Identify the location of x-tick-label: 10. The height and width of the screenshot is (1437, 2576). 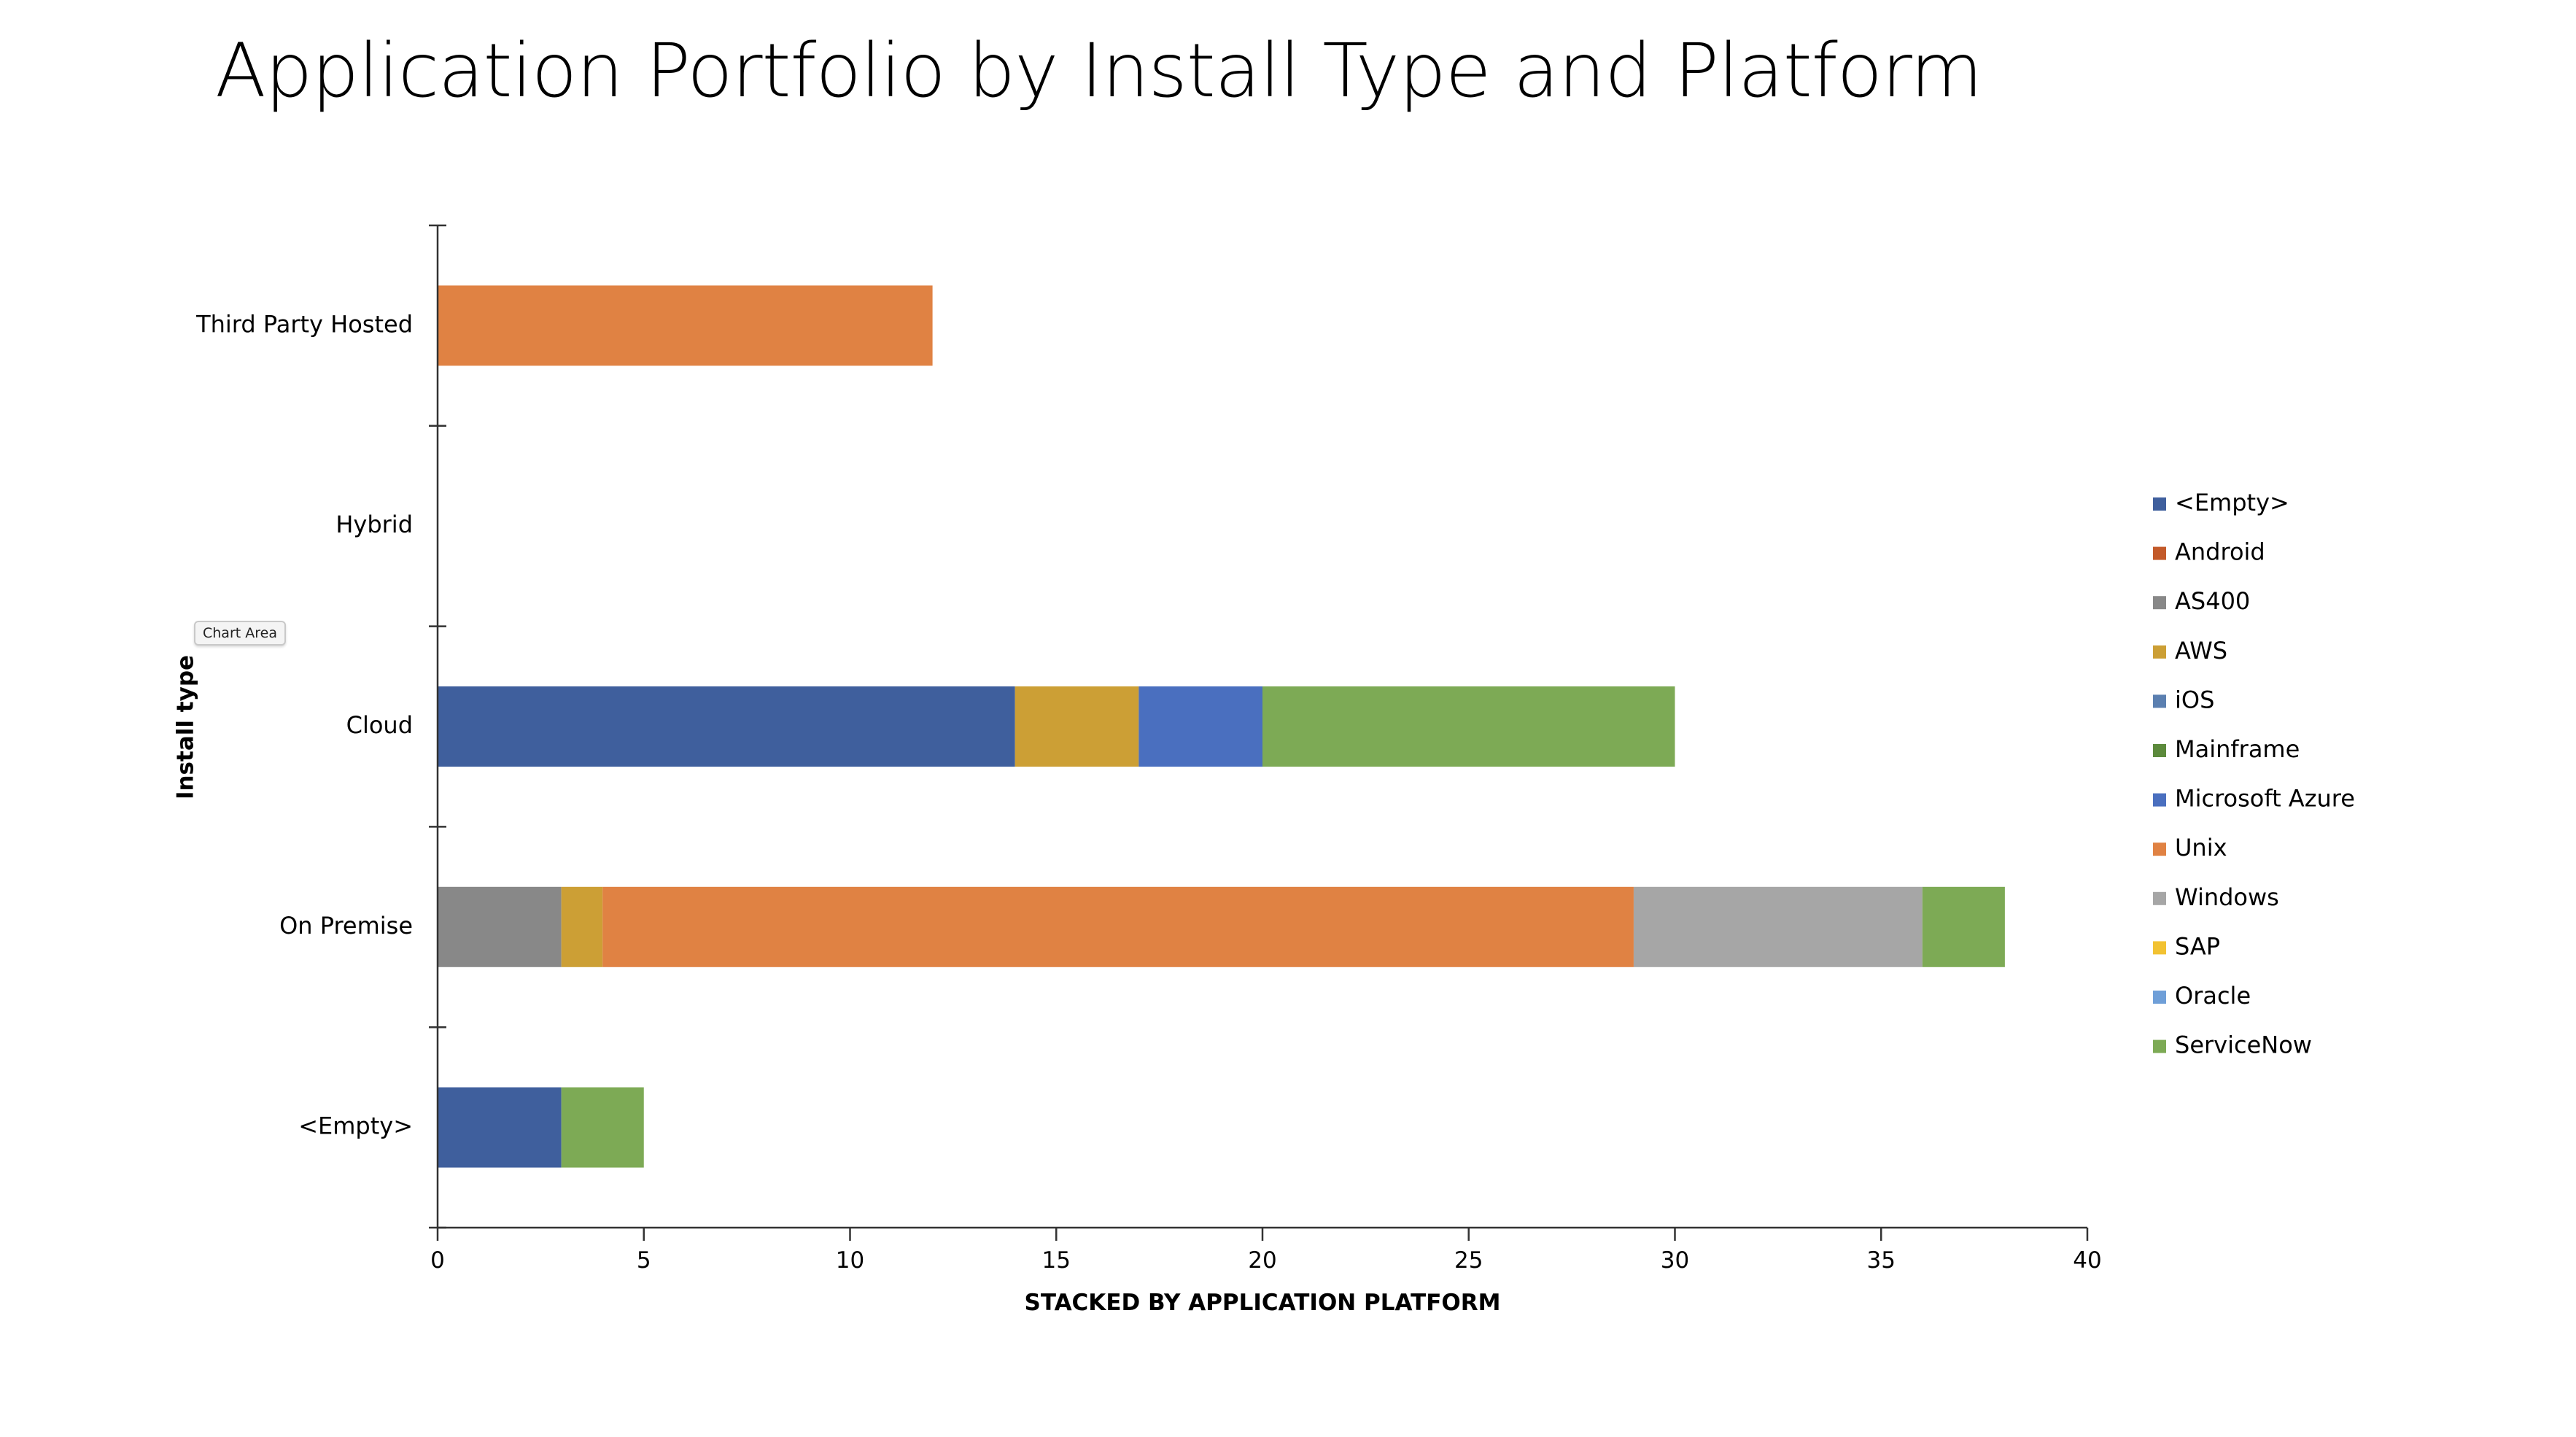
(850, 1260).